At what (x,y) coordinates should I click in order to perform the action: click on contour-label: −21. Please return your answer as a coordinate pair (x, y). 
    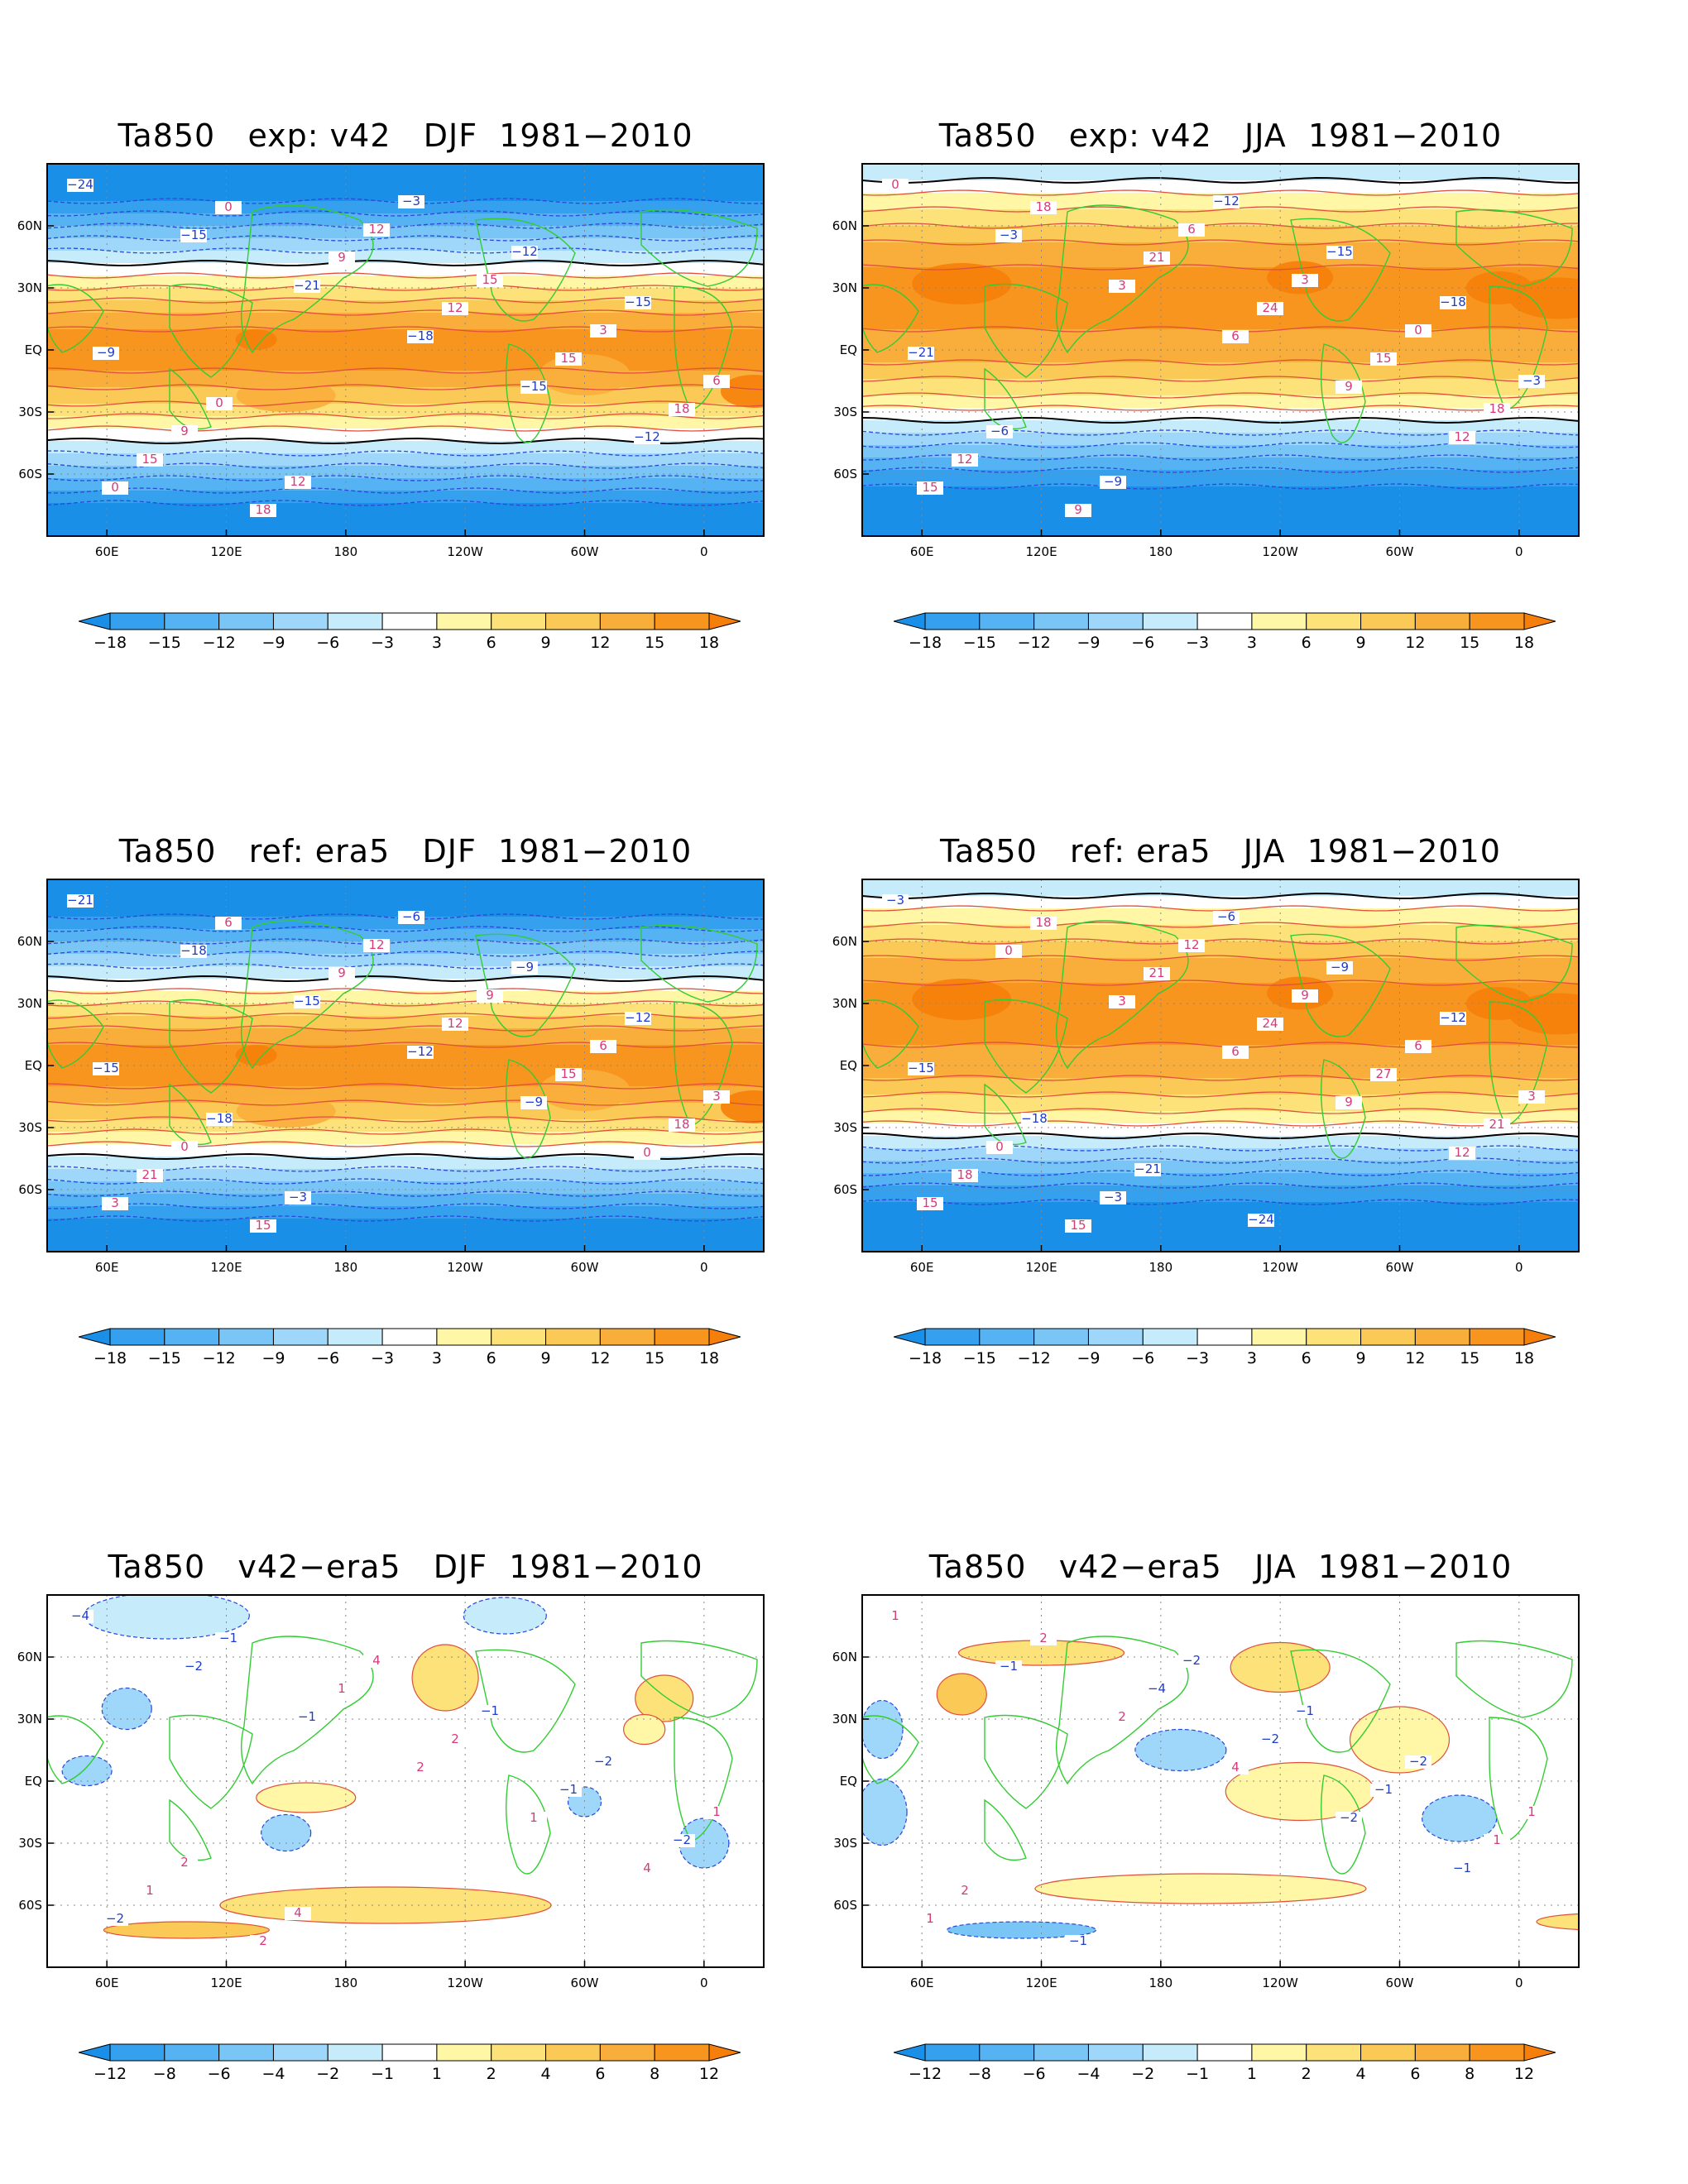
    Looking at the image, I should click on (1147, 1168).